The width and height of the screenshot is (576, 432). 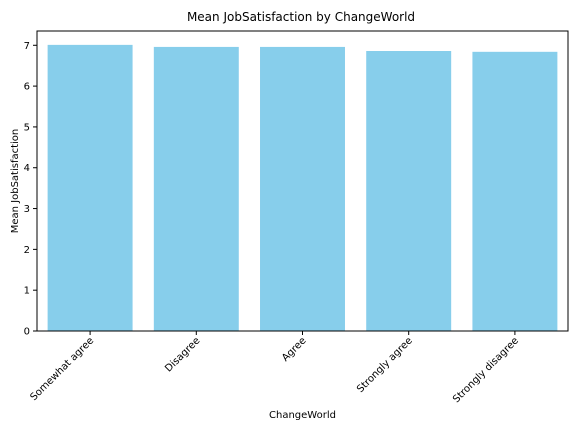 I want to click on y-tick-label: 1, so click(x=27, y=291).